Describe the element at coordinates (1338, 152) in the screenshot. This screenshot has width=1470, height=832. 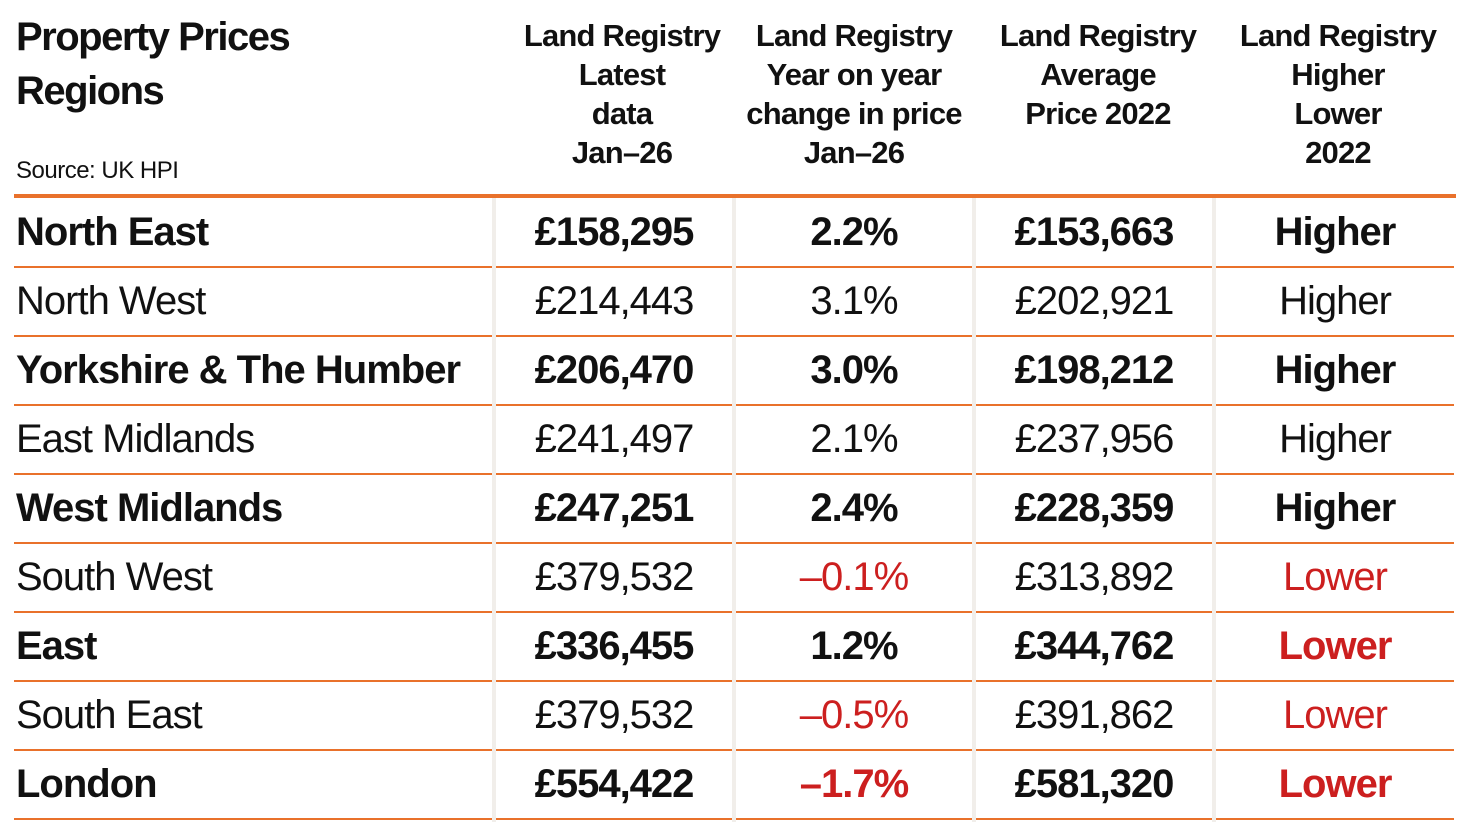
I see `column-header-line: 2022` at that location.